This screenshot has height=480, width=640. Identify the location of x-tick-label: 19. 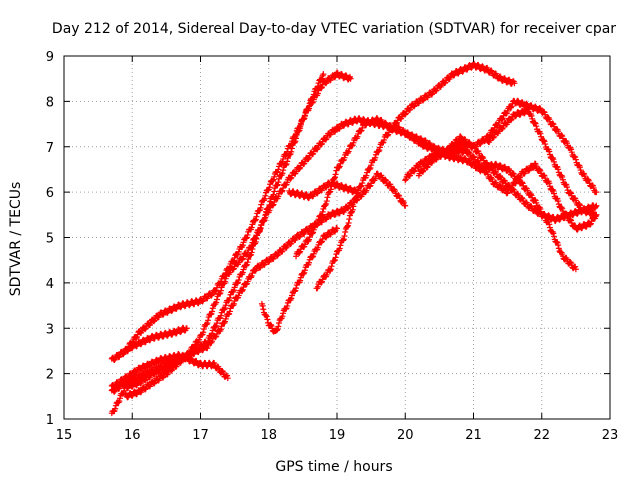
(337, 435).